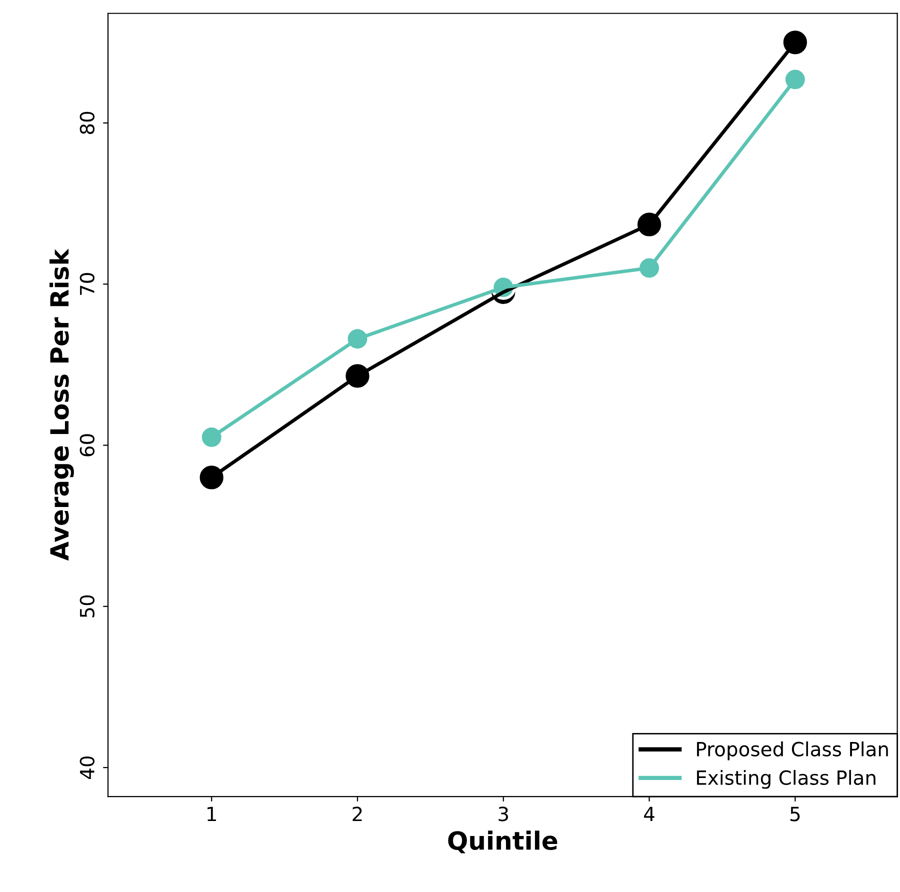 The height and width of the screenshot is (892, 900). What do you see at coordinates (786, 779) in the screenshot?
I see `legend-label: Existing Class Plan` at bounding box center [786, 779].